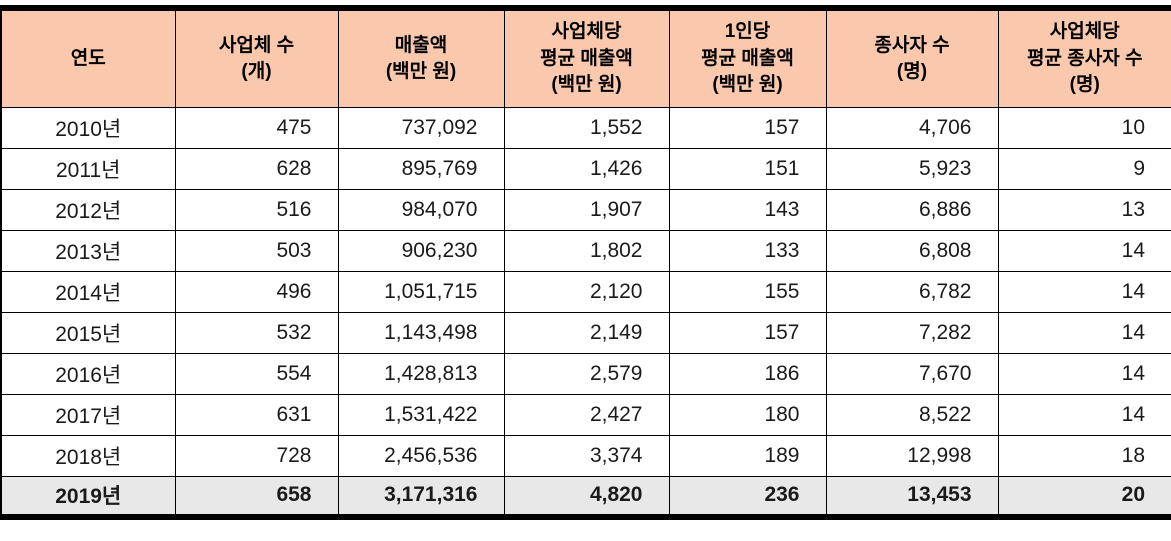  What do you see at coordinates (912, 250) in the screenshot?
I see `worker-count-cell: 6,808` at bounding box center [912, 250].